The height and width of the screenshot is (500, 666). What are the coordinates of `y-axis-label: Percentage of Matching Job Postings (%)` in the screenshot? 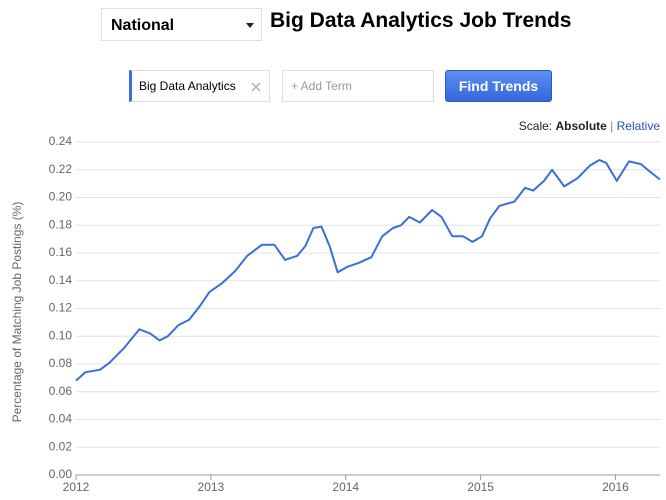 It's located at (17, 312).